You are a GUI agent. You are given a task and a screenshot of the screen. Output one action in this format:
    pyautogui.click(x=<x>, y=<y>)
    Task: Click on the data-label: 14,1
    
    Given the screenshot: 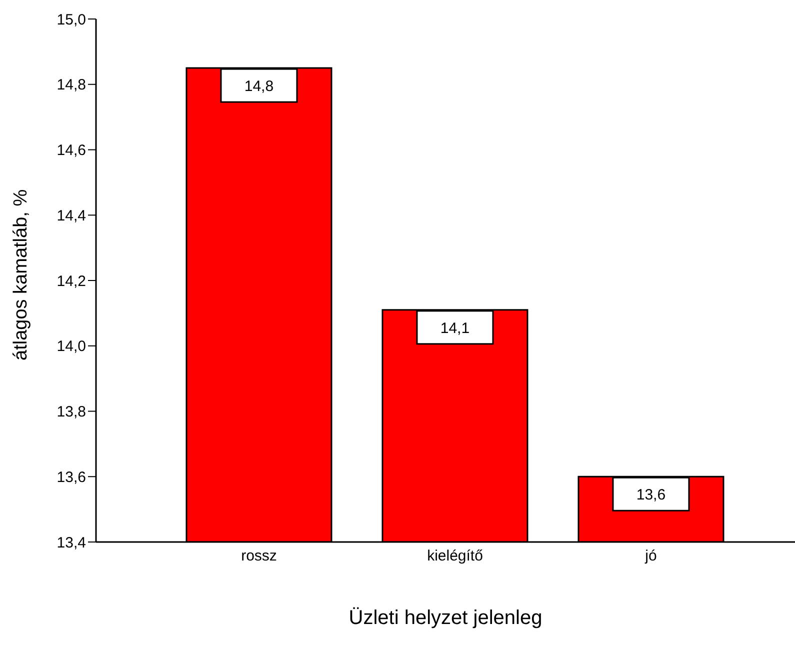 What is the action you would take?
    pyautogui.click(x=455, y=328)
    